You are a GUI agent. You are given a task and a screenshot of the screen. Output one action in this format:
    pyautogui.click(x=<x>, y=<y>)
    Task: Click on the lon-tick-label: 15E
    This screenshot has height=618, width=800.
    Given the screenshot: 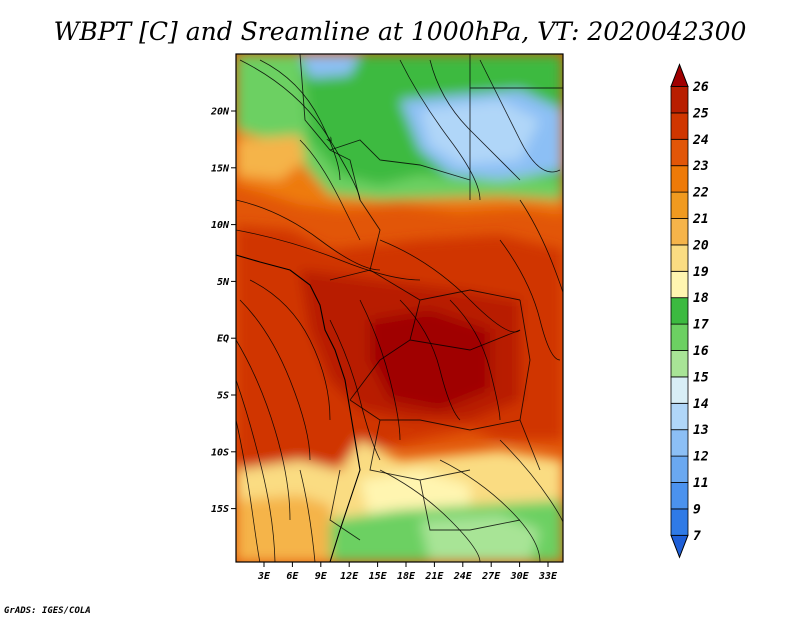 What is the action you would take?
    pyautogui.click(x=378, y=576)
    